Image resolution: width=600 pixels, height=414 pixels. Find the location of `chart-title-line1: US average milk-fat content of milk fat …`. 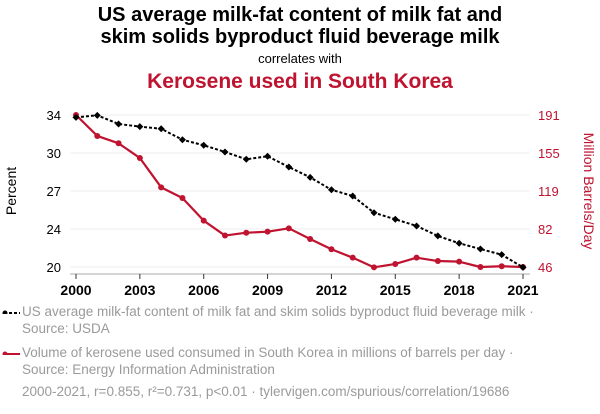

chart-title-line1: US average milk-fat content of milk fat … is located at coordinates (300, 15).